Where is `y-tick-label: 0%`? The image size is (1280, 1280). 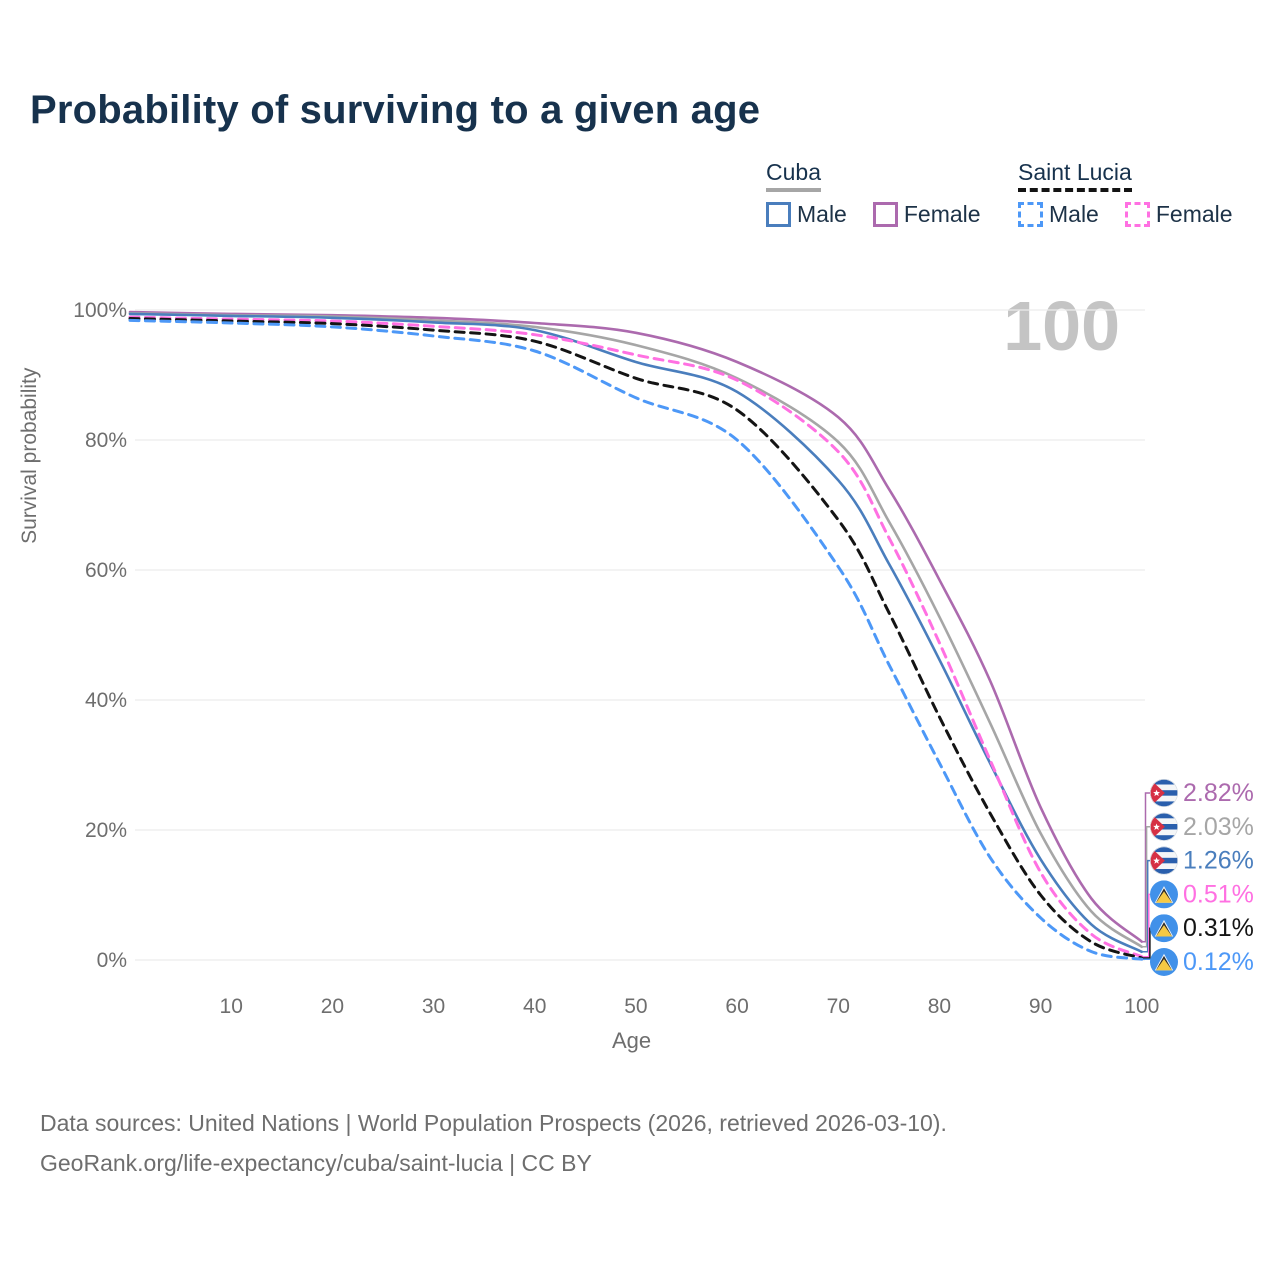 y-tick-label: 0% is located at coordinates (112, 960).